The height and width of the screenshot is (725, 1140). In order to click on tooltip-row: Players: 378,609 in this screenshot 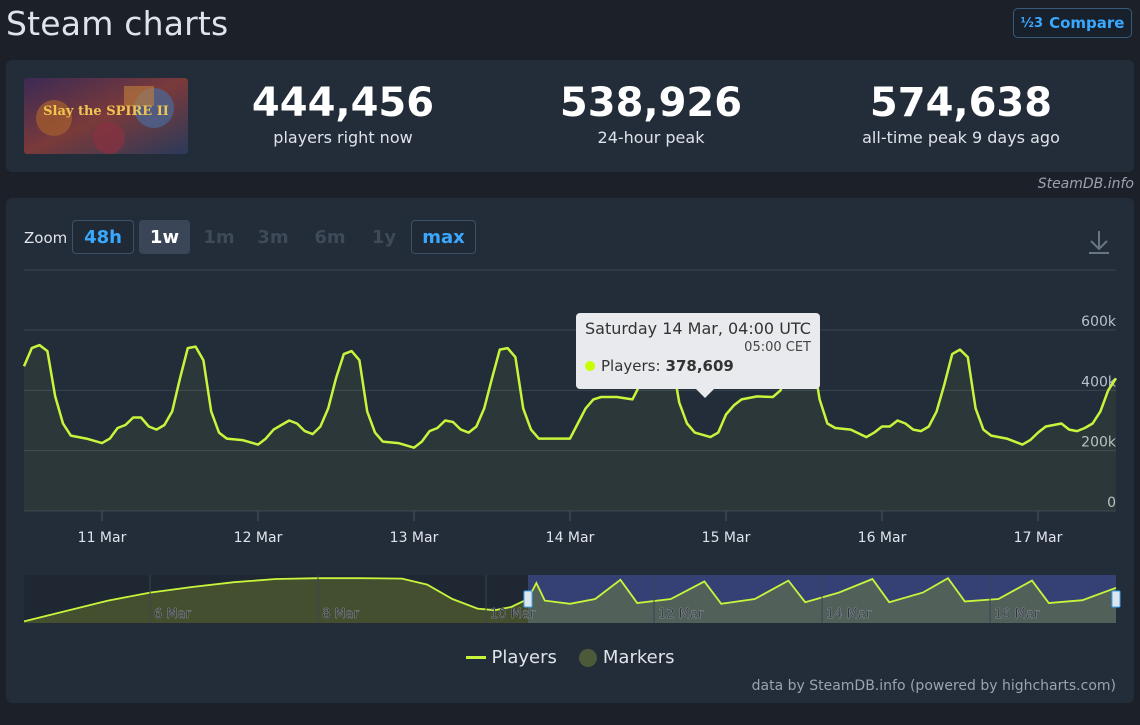, I will do `click(698, 366)`.